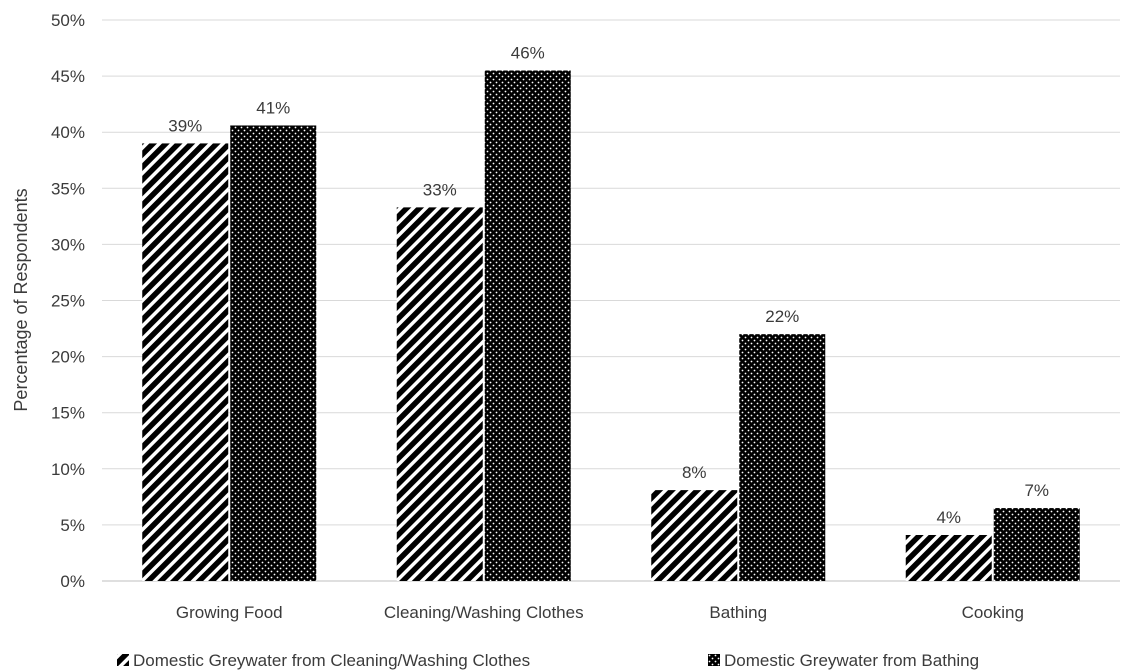 This screenshot has width=1121, height=671. I want to click on y-tick-label: 50%, so click(68, 20).